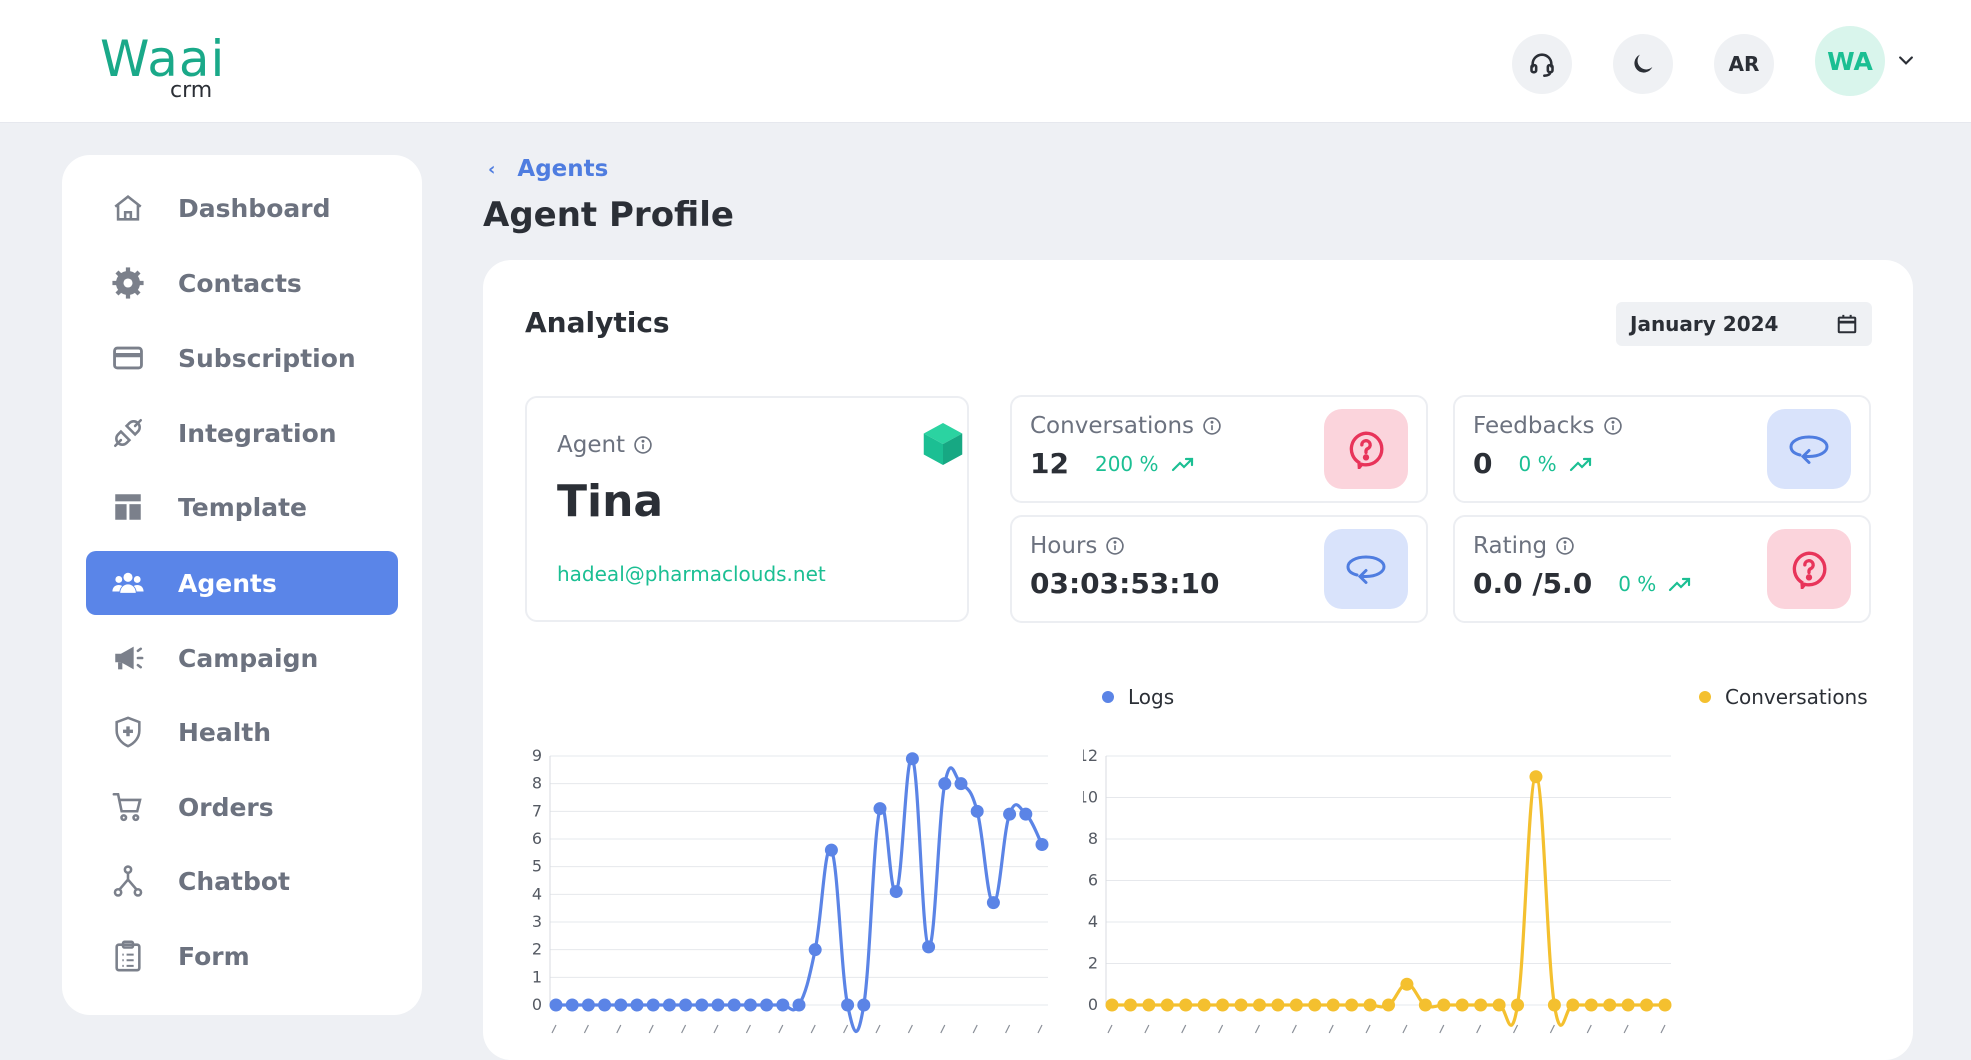 The width and height of the screenshot is (1971, 1060). Describe the element at coordinates (610, 501) in the screenshot. I see `agent-name: Tina` at that location.